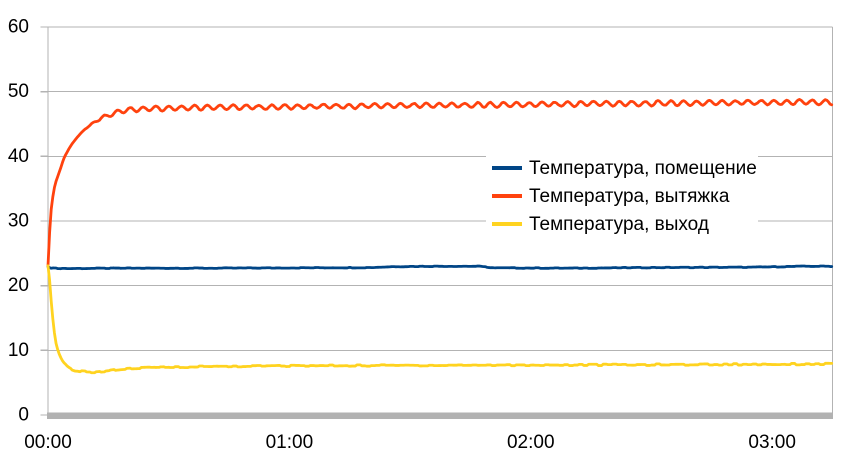  I want to click on y-axis-label: 50, so click(18, 91).